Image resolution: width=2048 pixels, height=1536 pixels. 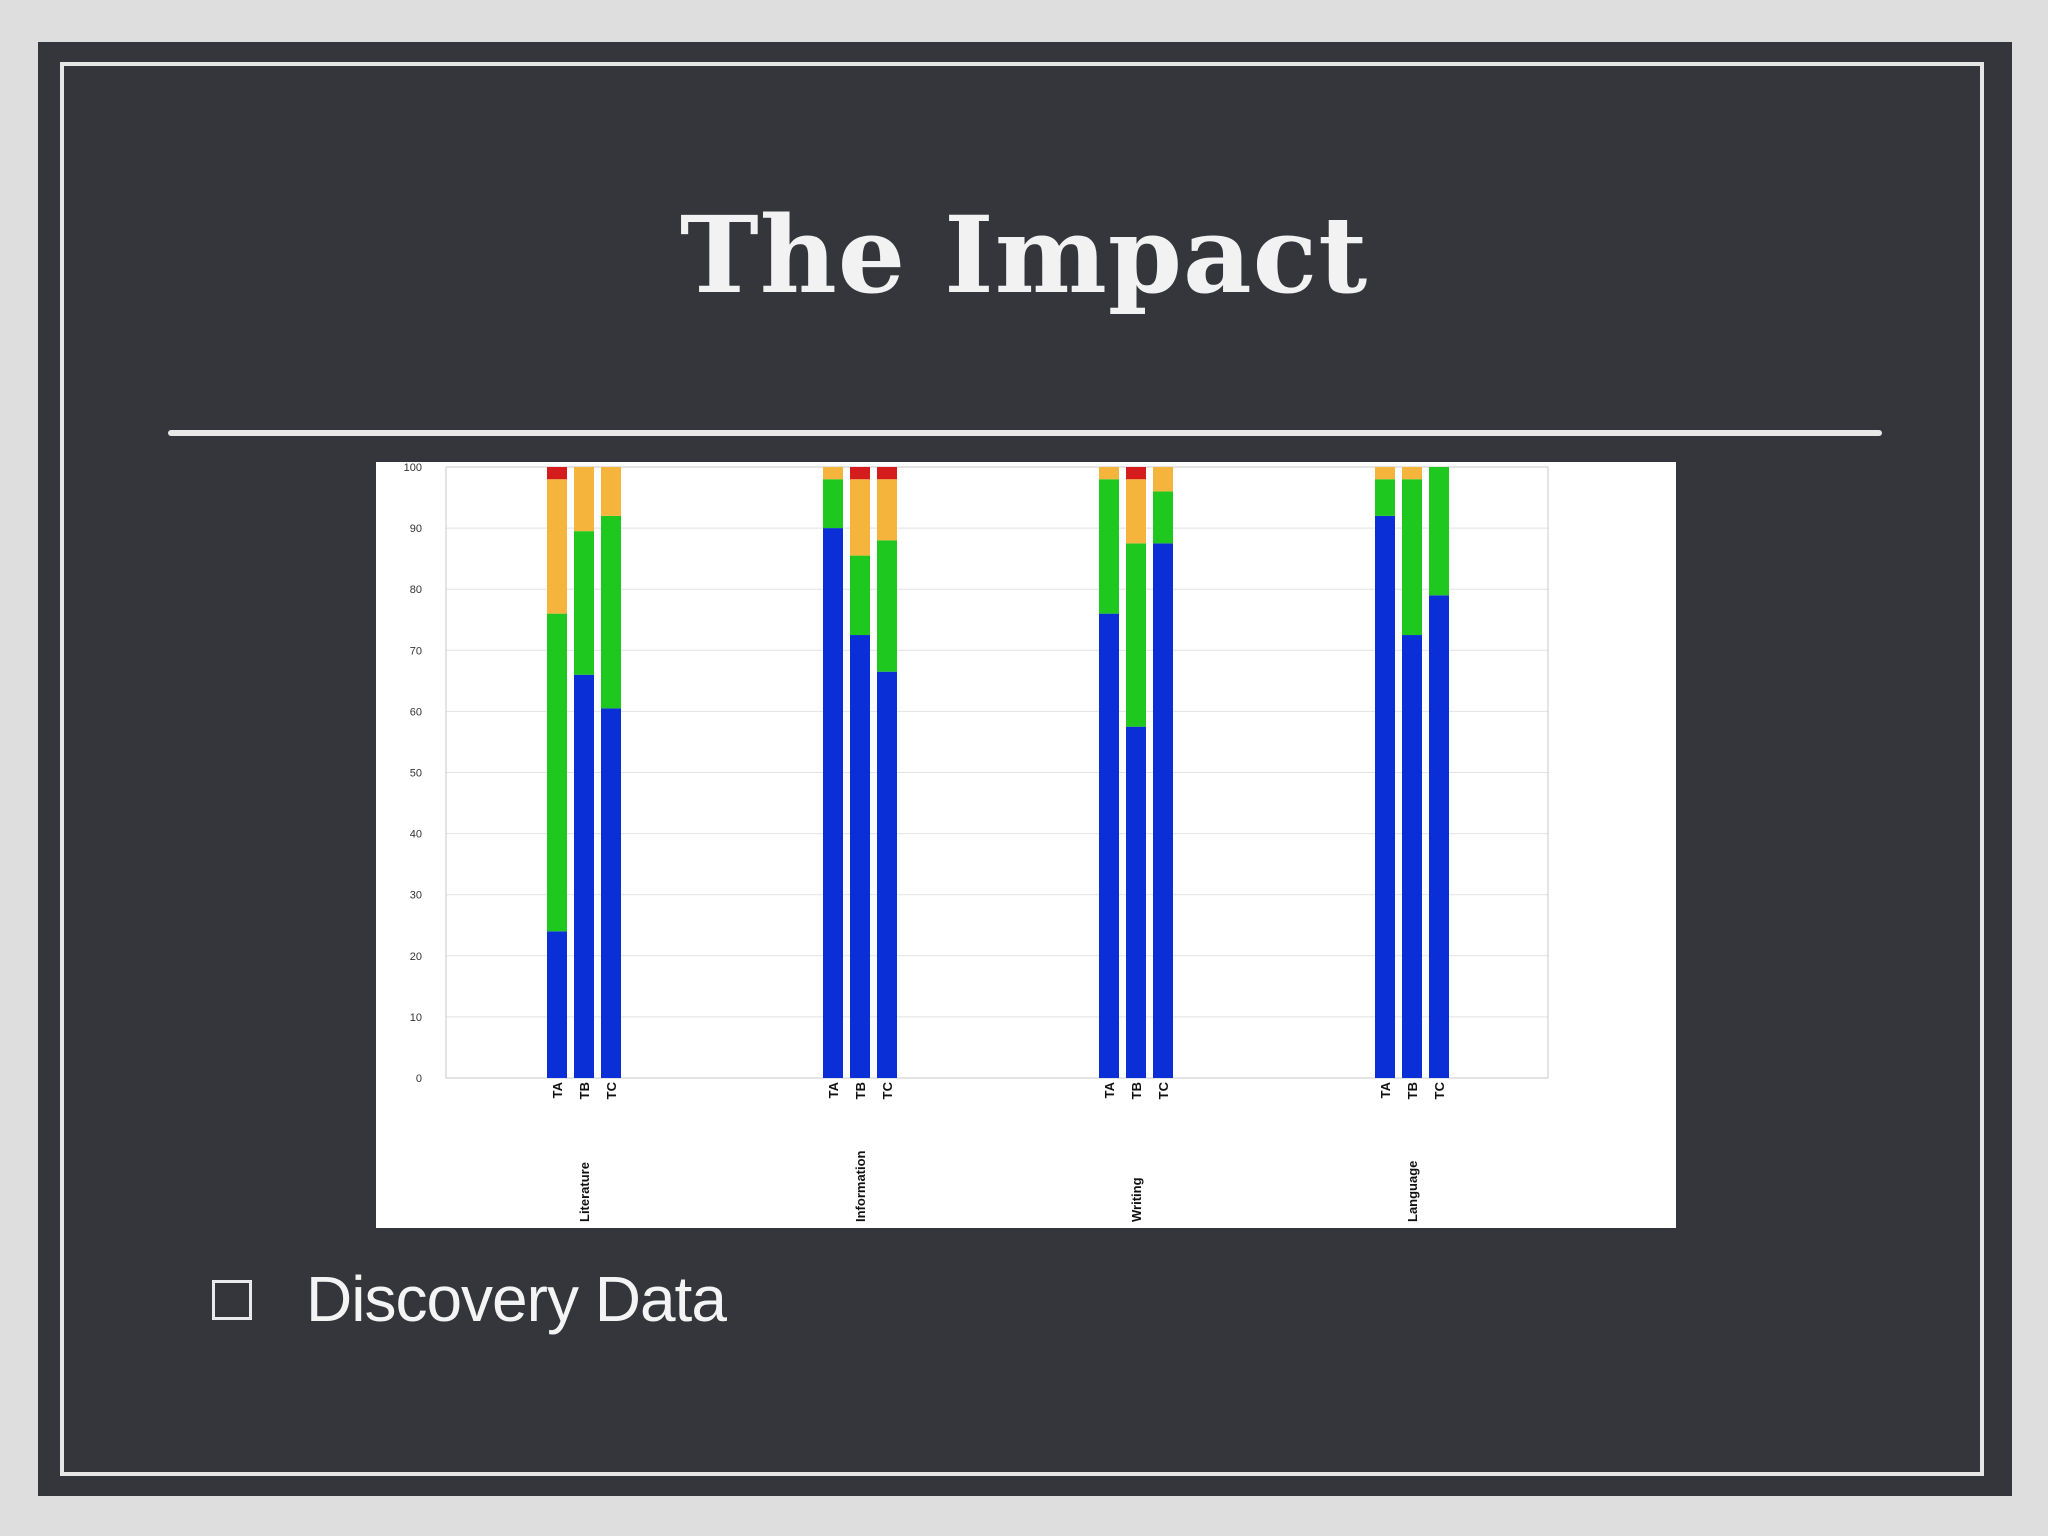 What do you see at coordinates (1025, 433) in the screenshot?
I see `title-divider` at bounding box center [1025, 433].